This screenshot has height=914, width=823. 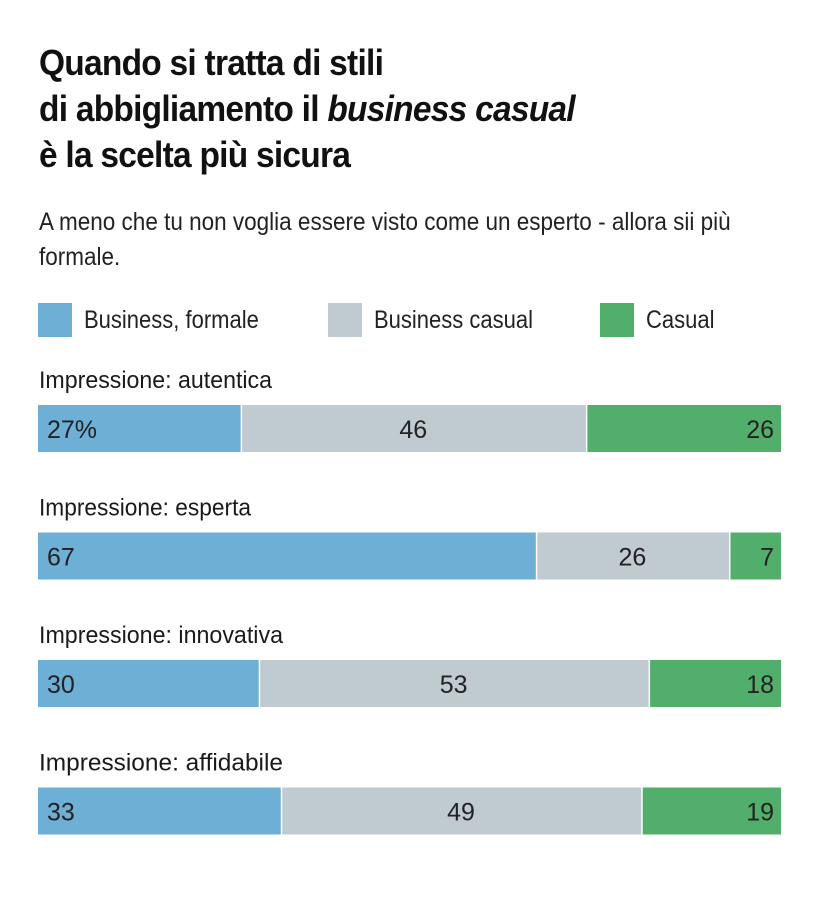 I want to click on title-line-1: Quando si tratta di stili, so click(x=211, y=62).